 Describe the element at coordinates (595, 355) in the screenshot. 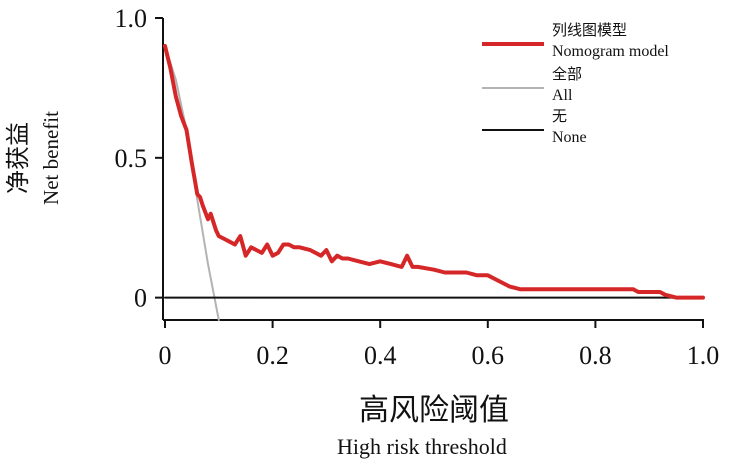

I see `x-tick-label: 0.8` at that location.